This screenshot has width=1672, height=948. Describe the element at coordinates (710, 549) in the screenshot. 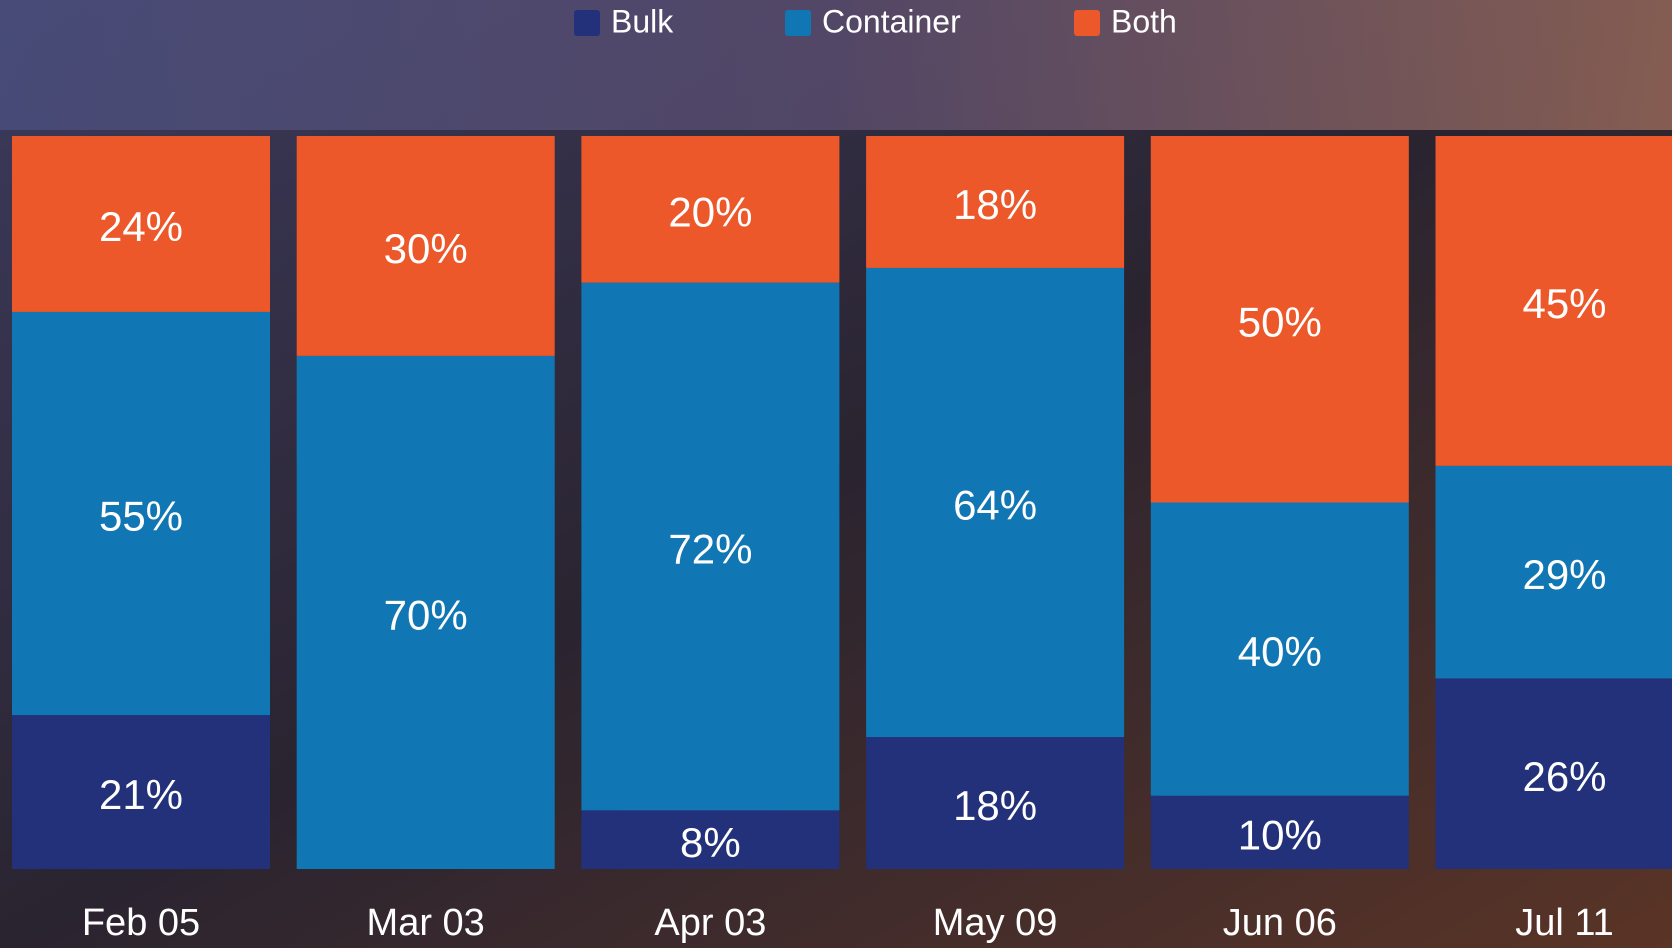

I see `value-label: 72%` at that location.